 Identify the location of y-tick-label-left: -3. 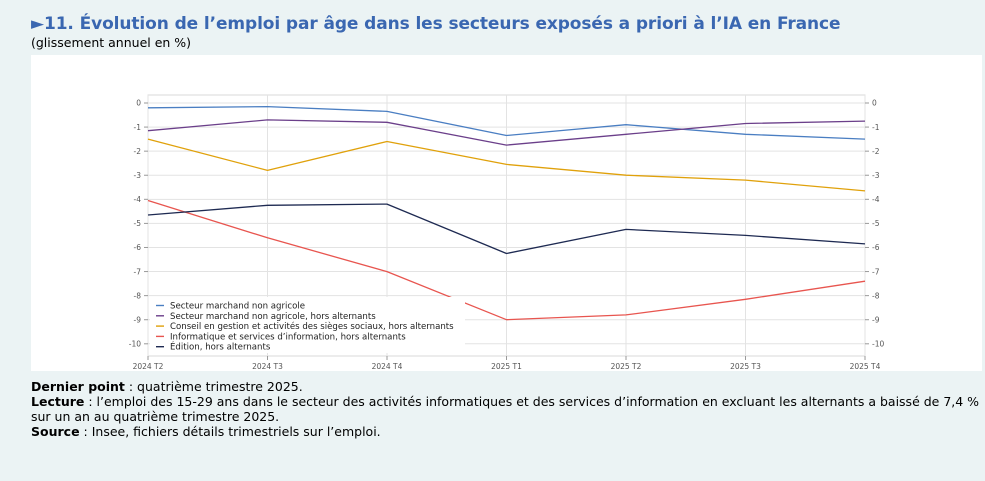
(138, 175).